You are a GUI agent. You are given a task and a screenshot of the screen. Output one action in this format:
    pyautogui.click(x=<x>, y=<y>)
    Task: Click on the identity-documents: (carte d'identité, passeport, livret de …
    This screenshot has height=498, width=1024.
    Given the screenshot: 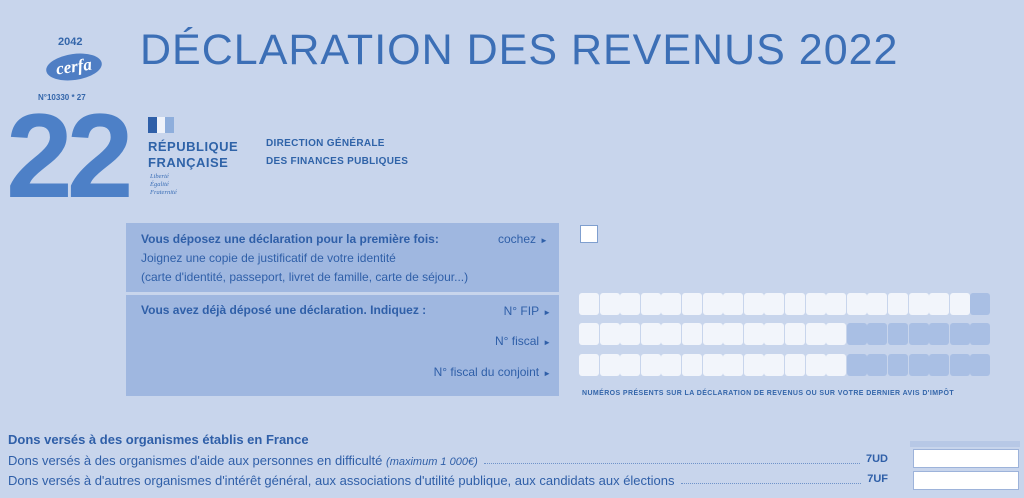 What is the action you would take?
    pyautogui.click(x=305, y=277)
    